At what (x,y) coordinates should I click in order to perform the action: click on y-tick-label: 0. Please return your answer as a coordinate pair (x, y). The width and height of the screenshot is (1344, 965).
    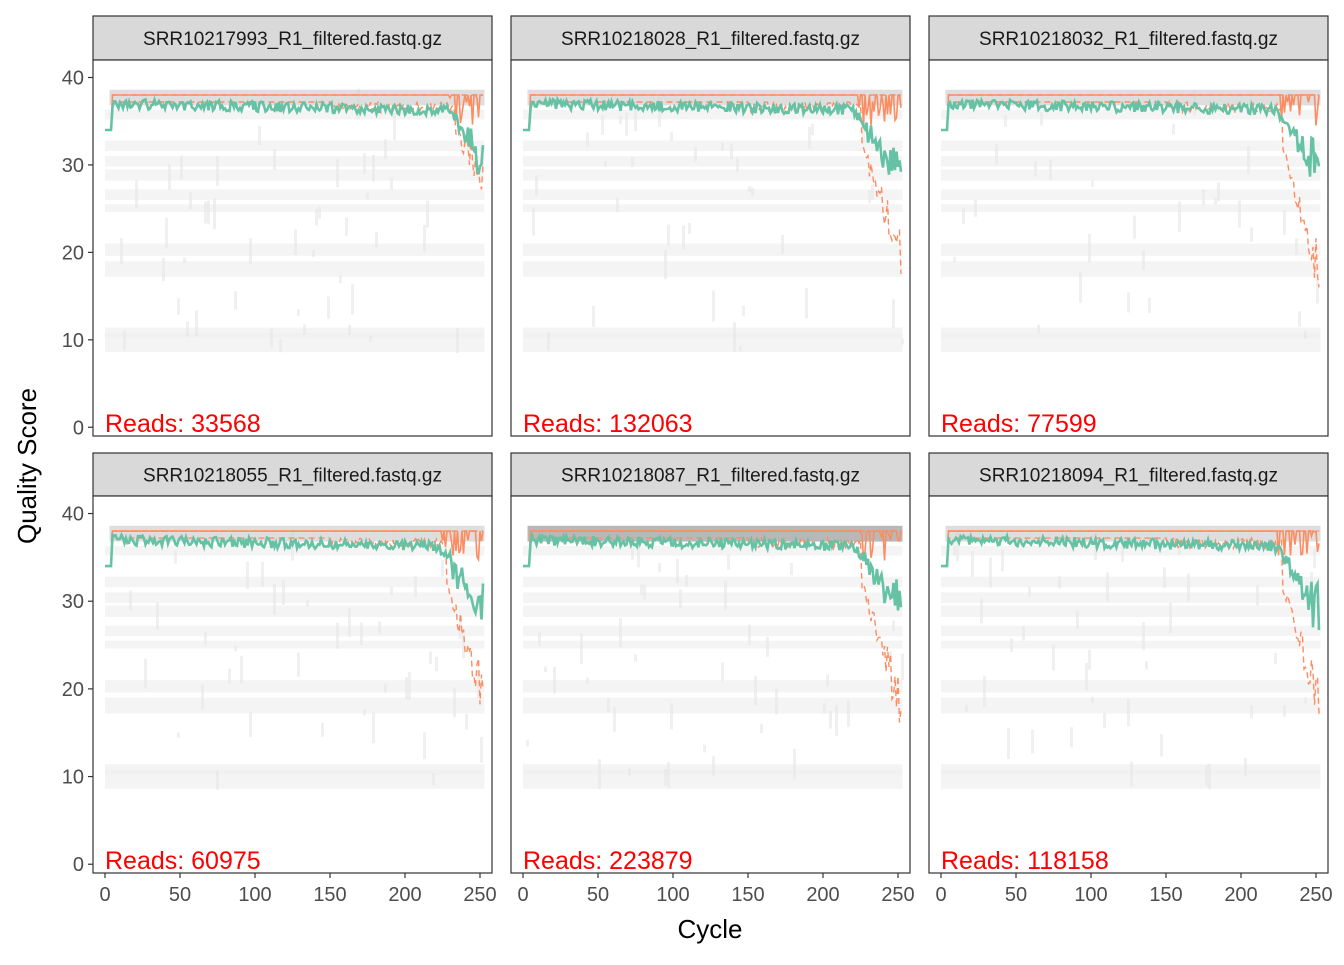
    Looking at the image, I should click on (78, 865).